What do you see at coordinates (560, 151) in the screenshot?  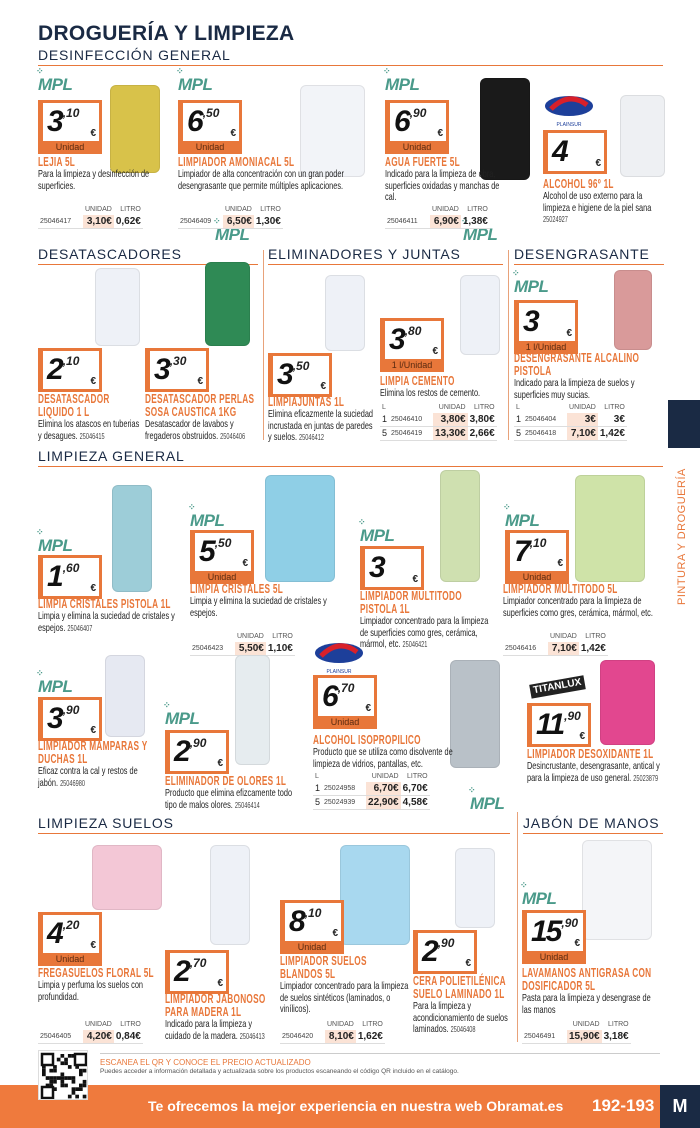 I see `price-integer: 4` at bounding box center [560, 151].